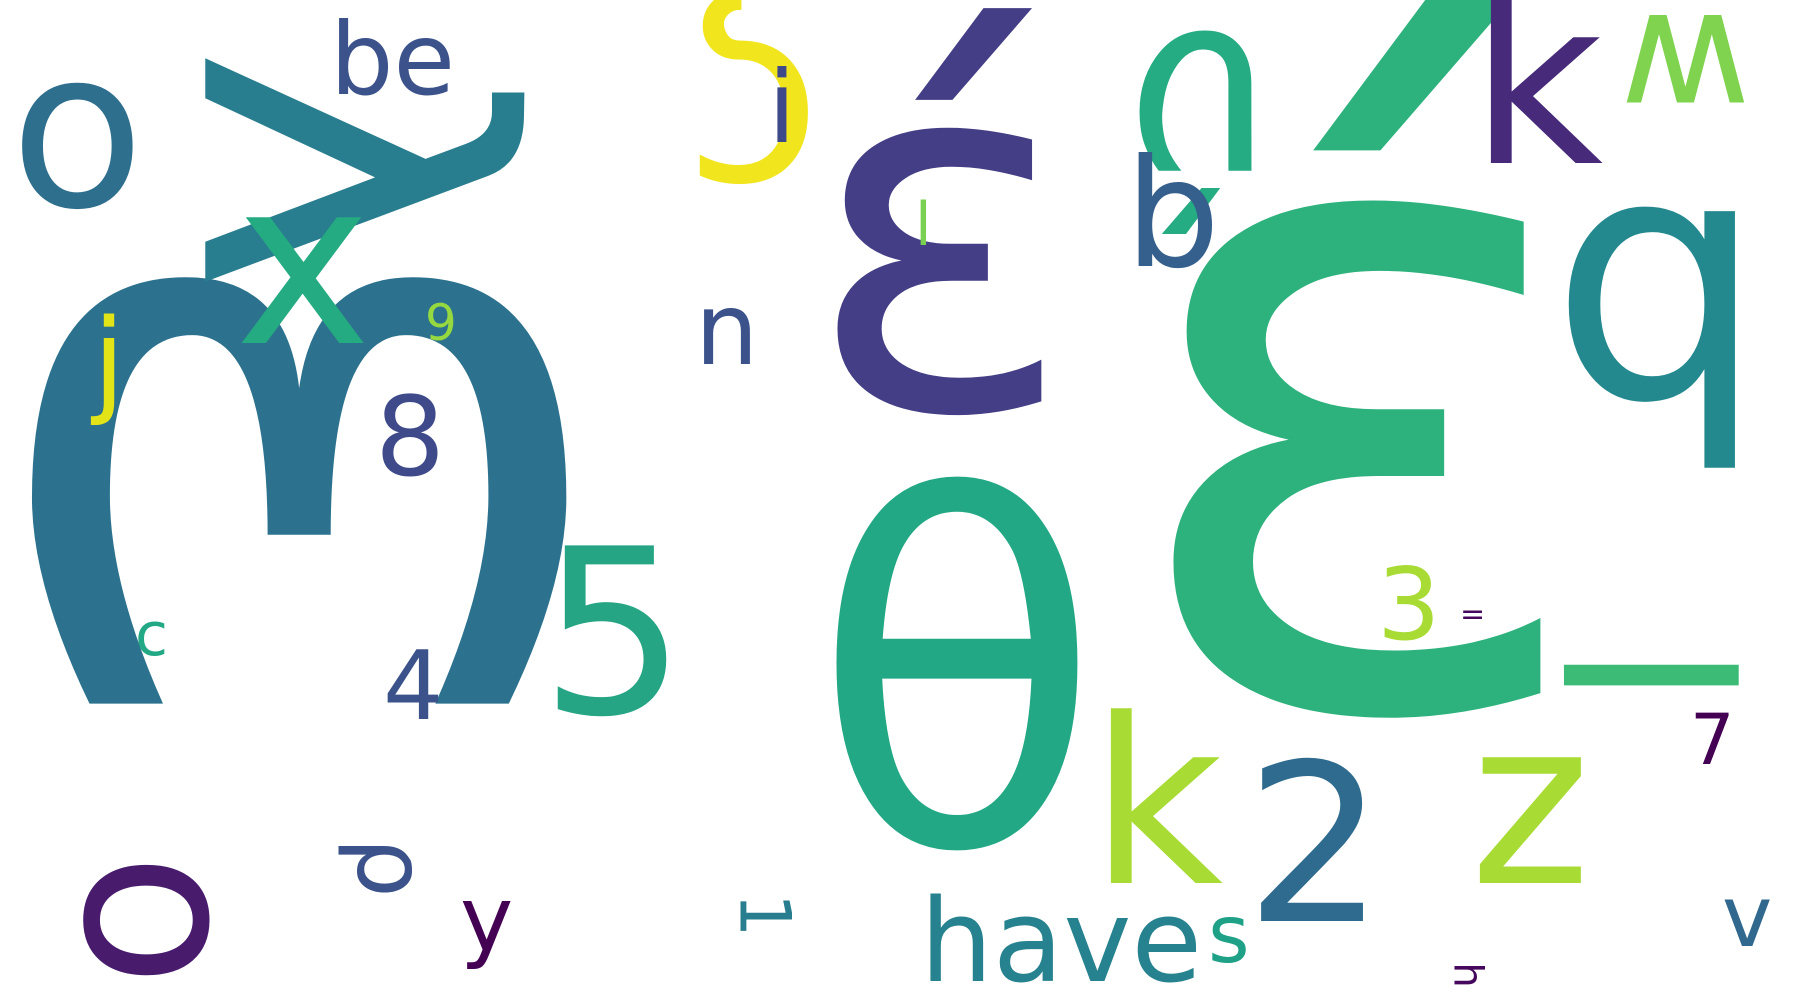 This screenshot has width=1800, height=1000. What do you see at coordinates (782, 107) in the screenshot?
I see `word-i: i` at bounding box center [782, 107].